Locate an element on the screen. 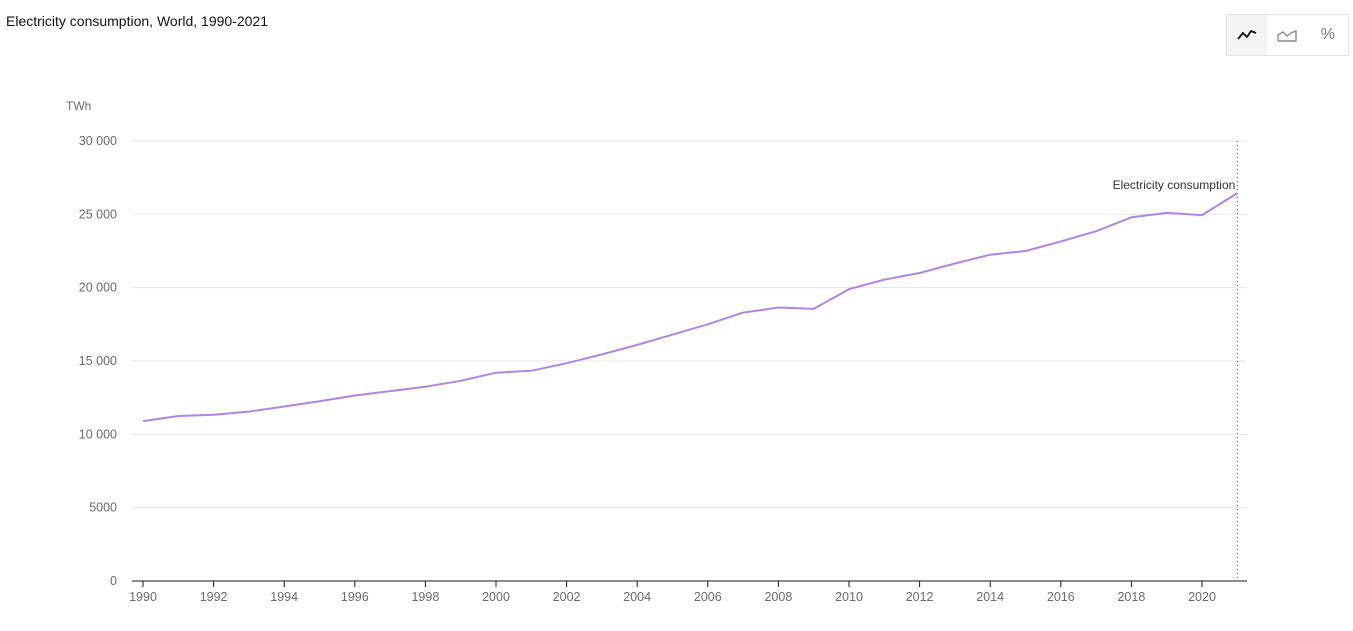 This screenshot has width=1353, height=631. area-view-button is located at coordinates (1287, 35).